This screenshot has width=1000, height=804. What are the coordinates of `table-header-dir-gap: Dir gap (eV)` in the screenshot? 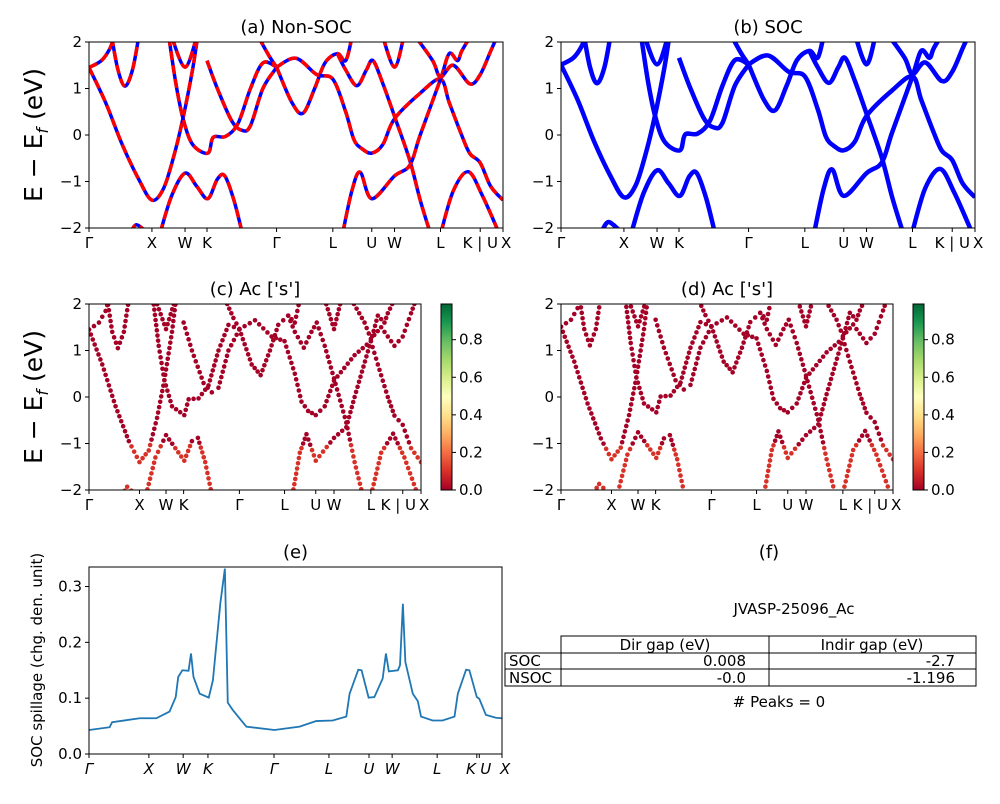 It's located at (665, 645).